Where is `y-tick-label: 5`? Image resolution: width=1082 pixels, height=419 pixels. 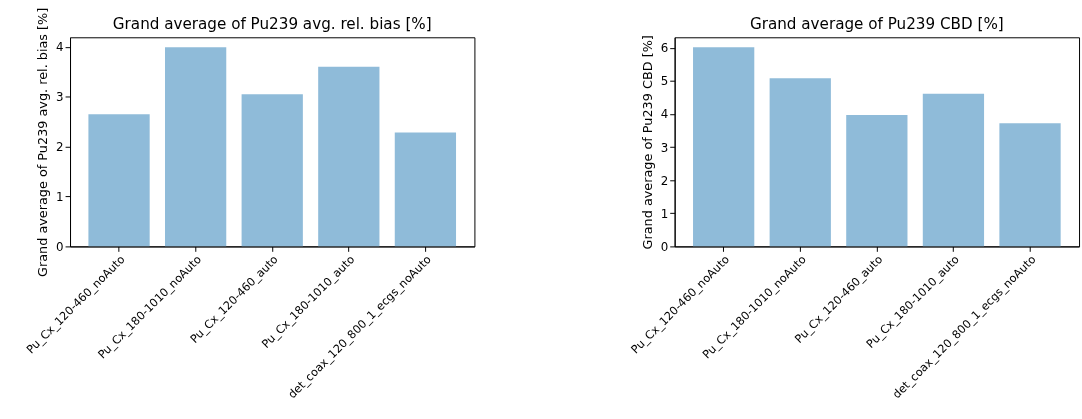
y-tick-label: 5 is located at coordinates (664, 81).